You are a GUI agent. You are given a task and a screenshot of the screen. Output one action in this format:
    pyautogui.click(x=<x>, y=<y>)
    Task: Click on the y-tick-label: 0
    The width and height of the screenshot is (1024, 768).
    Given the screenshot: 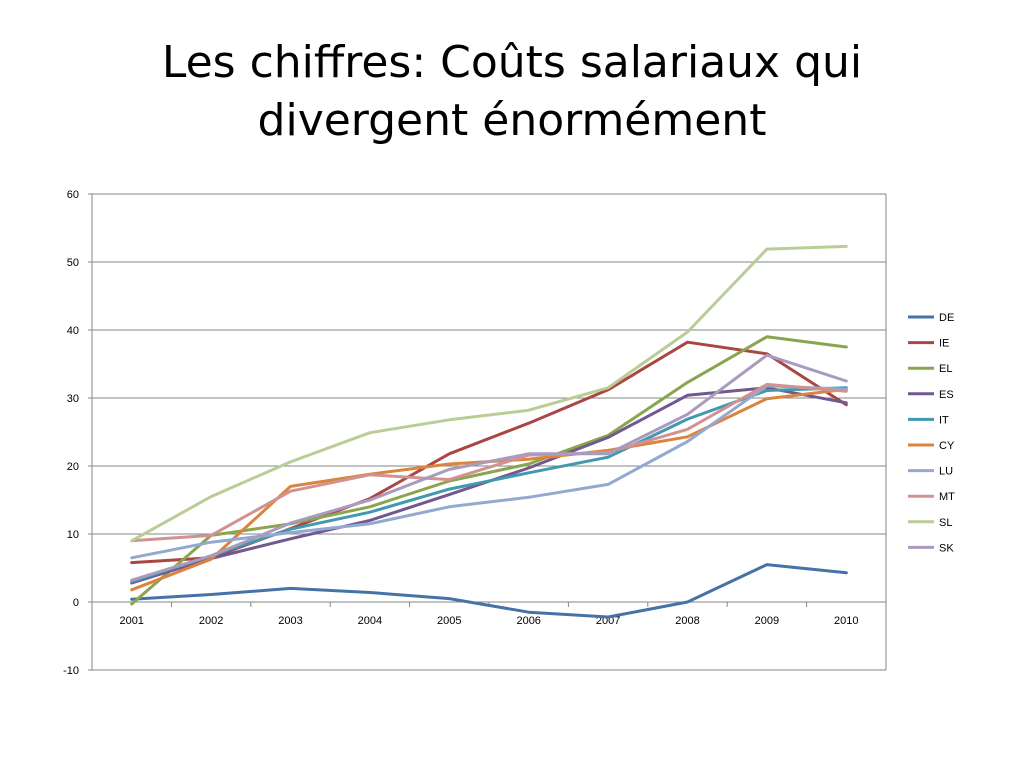 What is the action you would take?
    pyautogui.click(x=76, y=603)
    